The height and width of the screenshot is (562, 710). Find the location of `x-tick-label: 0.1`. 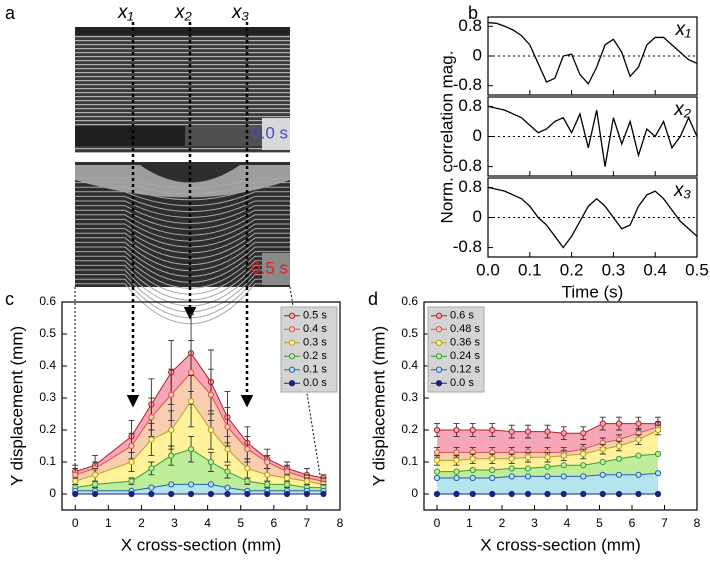

x-tick-label: 0.1 is located at coordinates (530, 269).